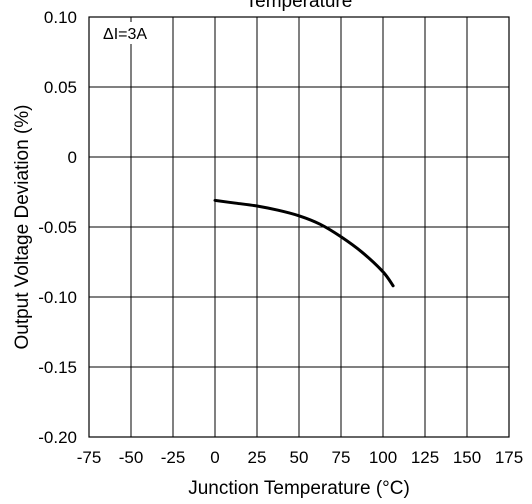  What do you see at coordinates (214, 457) in the screenshot?
I see `x-tick-label: 0` at bounding box center [214, 457].